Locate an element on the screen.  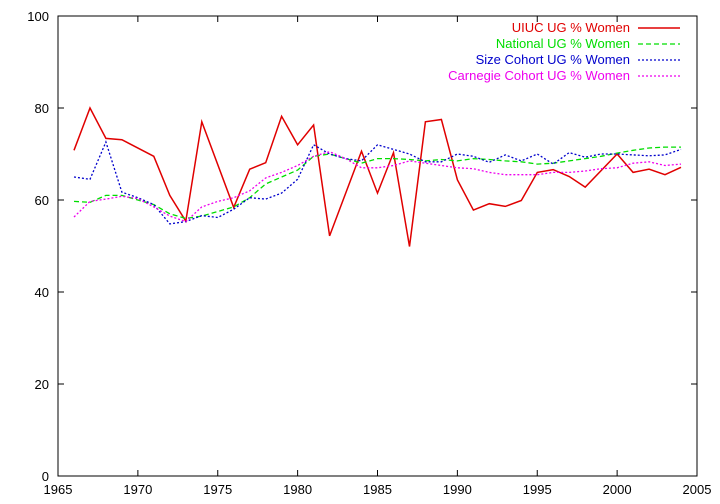
legend-label-2: Size Cohort UG % Women is located at coordinates (553, 59).